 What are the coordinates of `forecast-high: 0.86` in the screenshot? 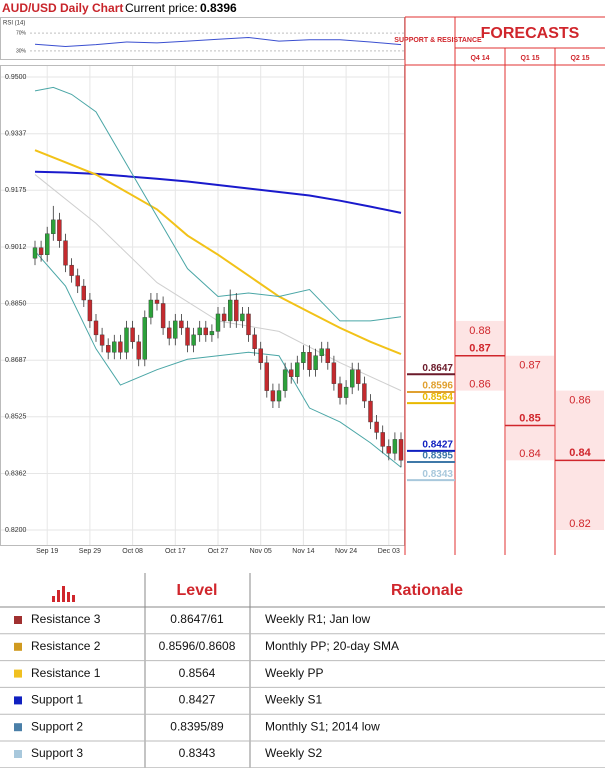 It's located at (579, 401).